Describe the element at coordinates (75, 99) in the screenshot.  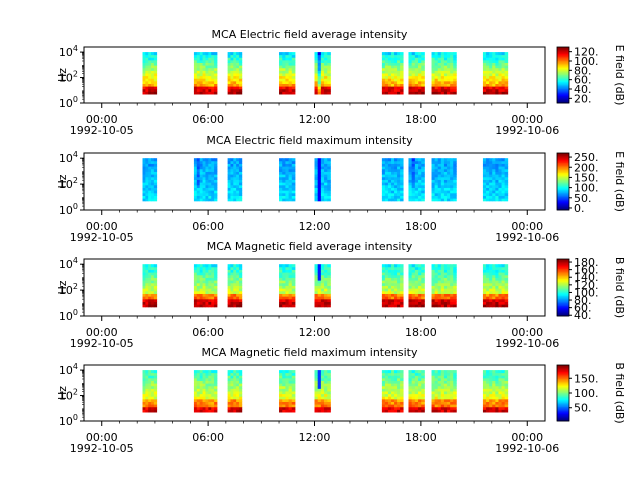
I see `y-tick-exponent: 0` at that location.